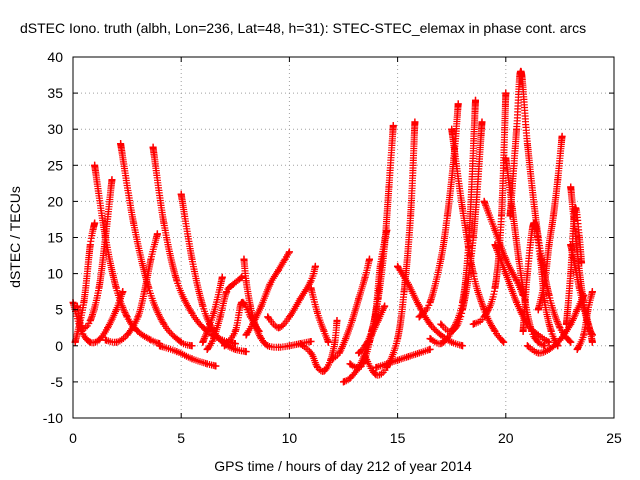  I want to click on y-tick-label: 35, so click(55, 93).